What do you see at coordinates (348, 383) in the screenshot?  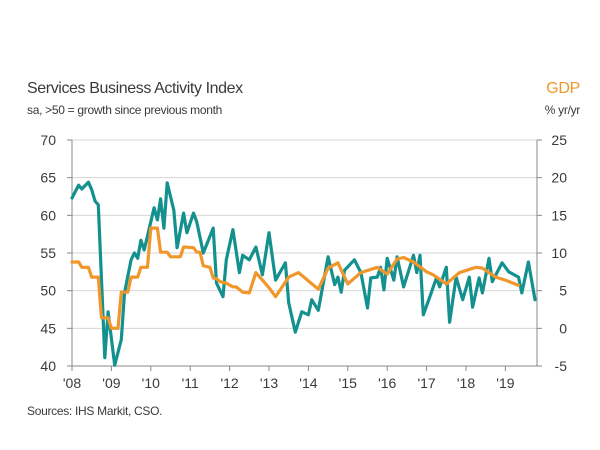 I see `x-tick-label: '15` at bounding box center [348, 383].